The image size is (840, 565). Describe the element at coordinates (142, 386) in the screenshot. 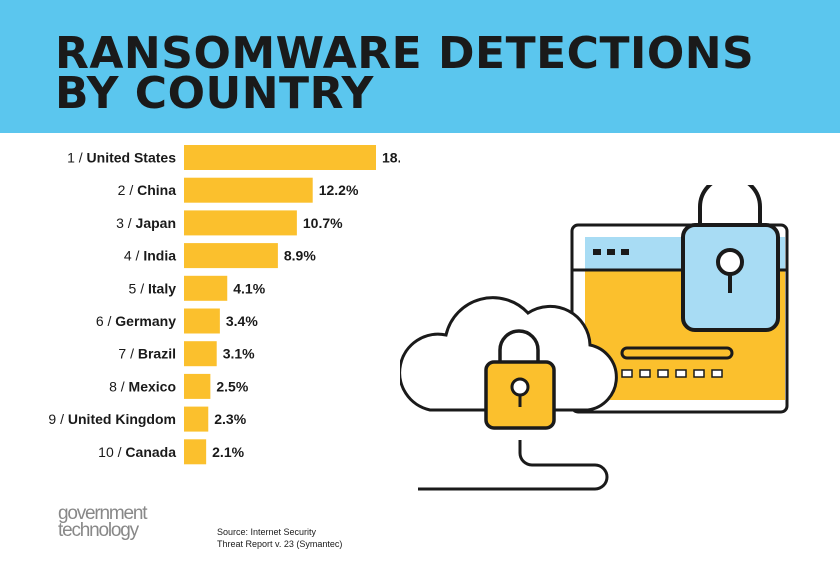

I see `category-label: 8 / Mexico` at that location.